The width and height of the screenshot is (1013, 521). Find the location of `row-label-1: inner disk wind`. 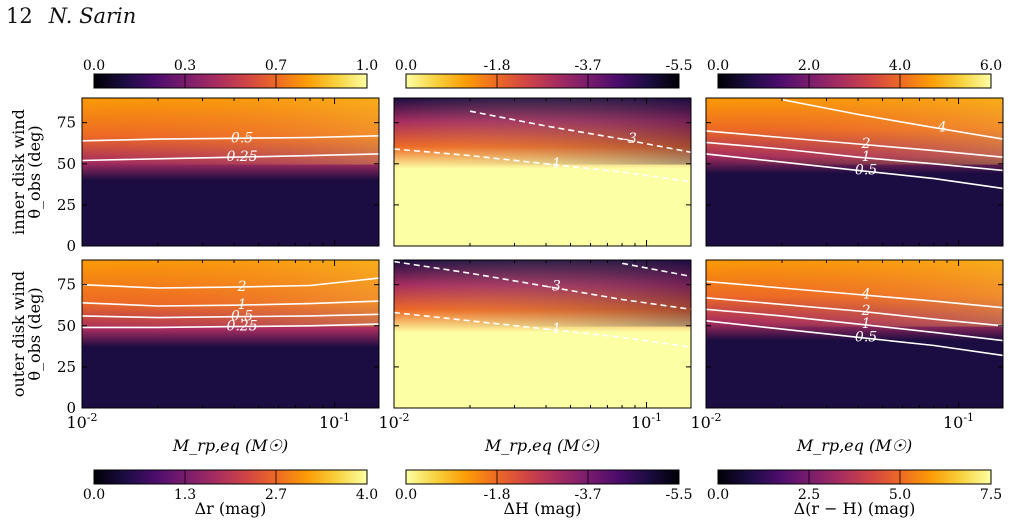

row-label-1: inner disk wind is located at coordinates (18, 172).